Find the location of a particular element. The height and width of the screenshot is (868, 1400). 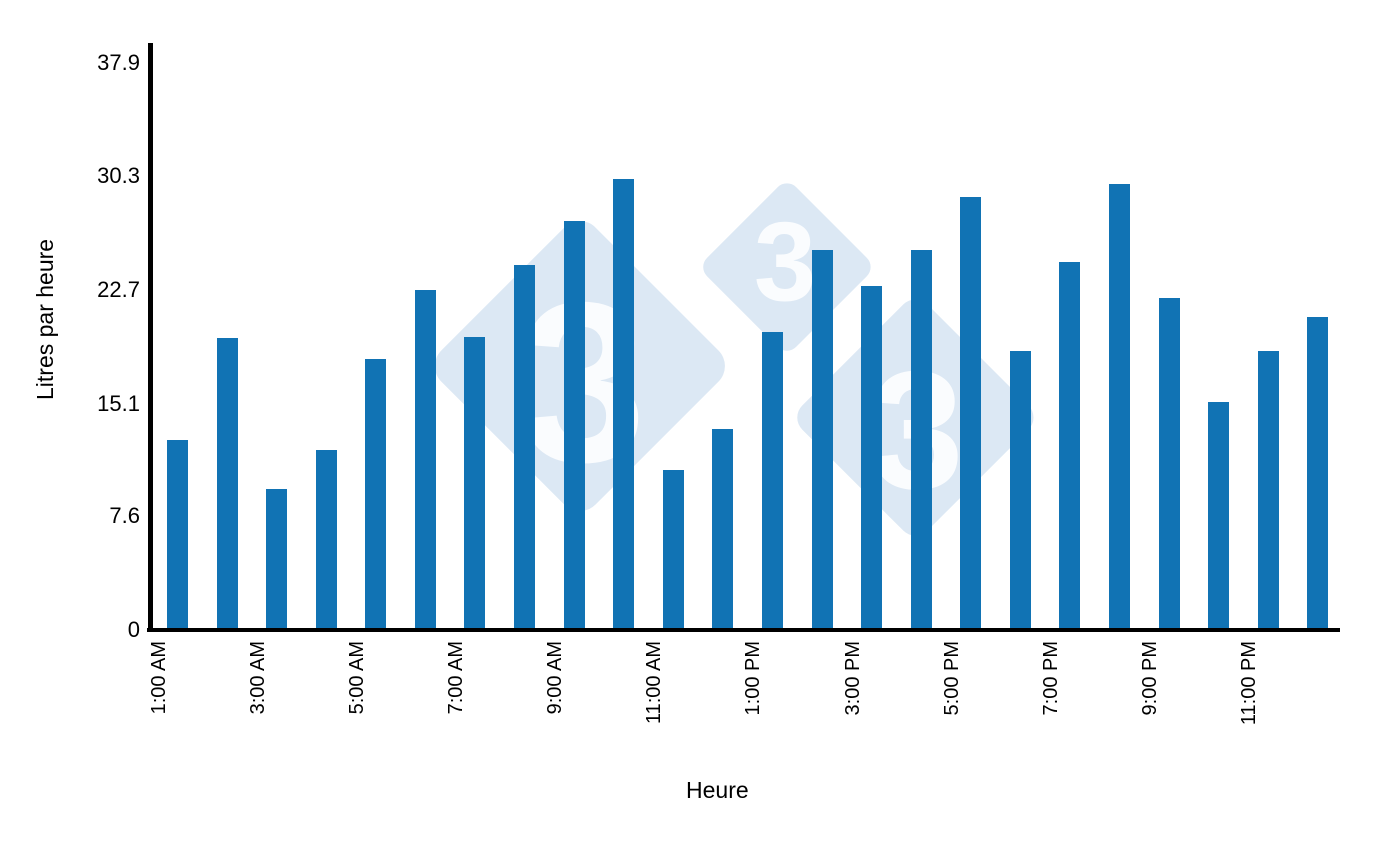

y-tick-label-15.1: 15.1 is located at coordinates (118, 403).